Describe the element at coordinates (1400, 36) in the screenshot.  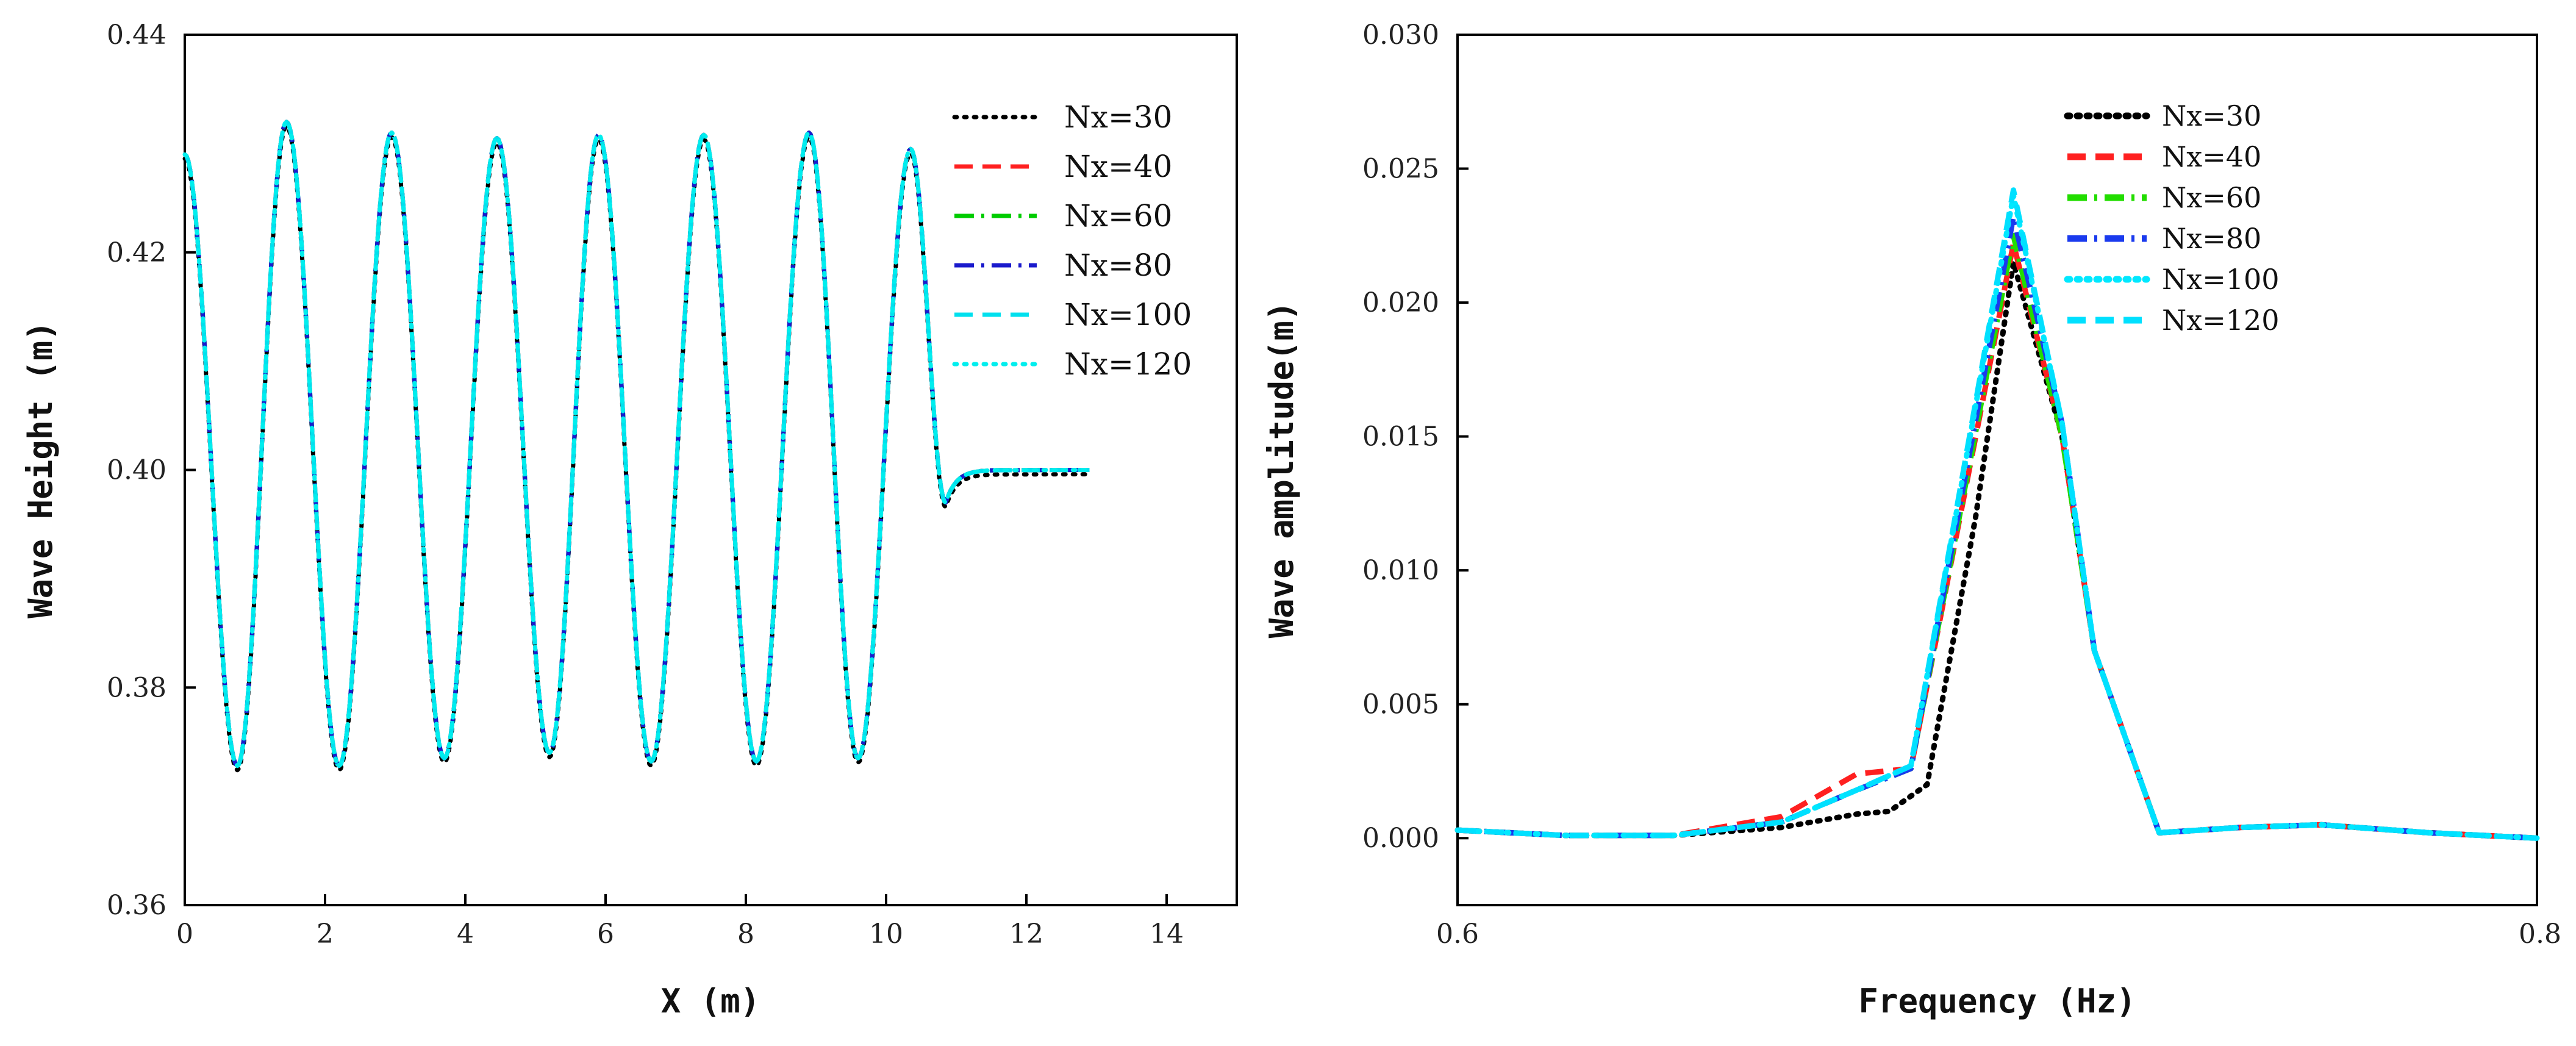
I see `y-tick-label: 0.030` at that location.